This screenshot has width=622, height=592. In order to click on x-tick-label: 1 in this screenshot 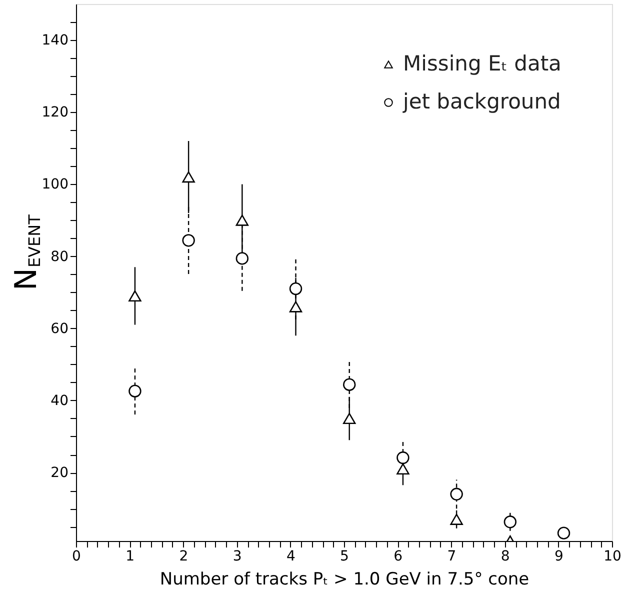, I will do `click(130, 556)`.